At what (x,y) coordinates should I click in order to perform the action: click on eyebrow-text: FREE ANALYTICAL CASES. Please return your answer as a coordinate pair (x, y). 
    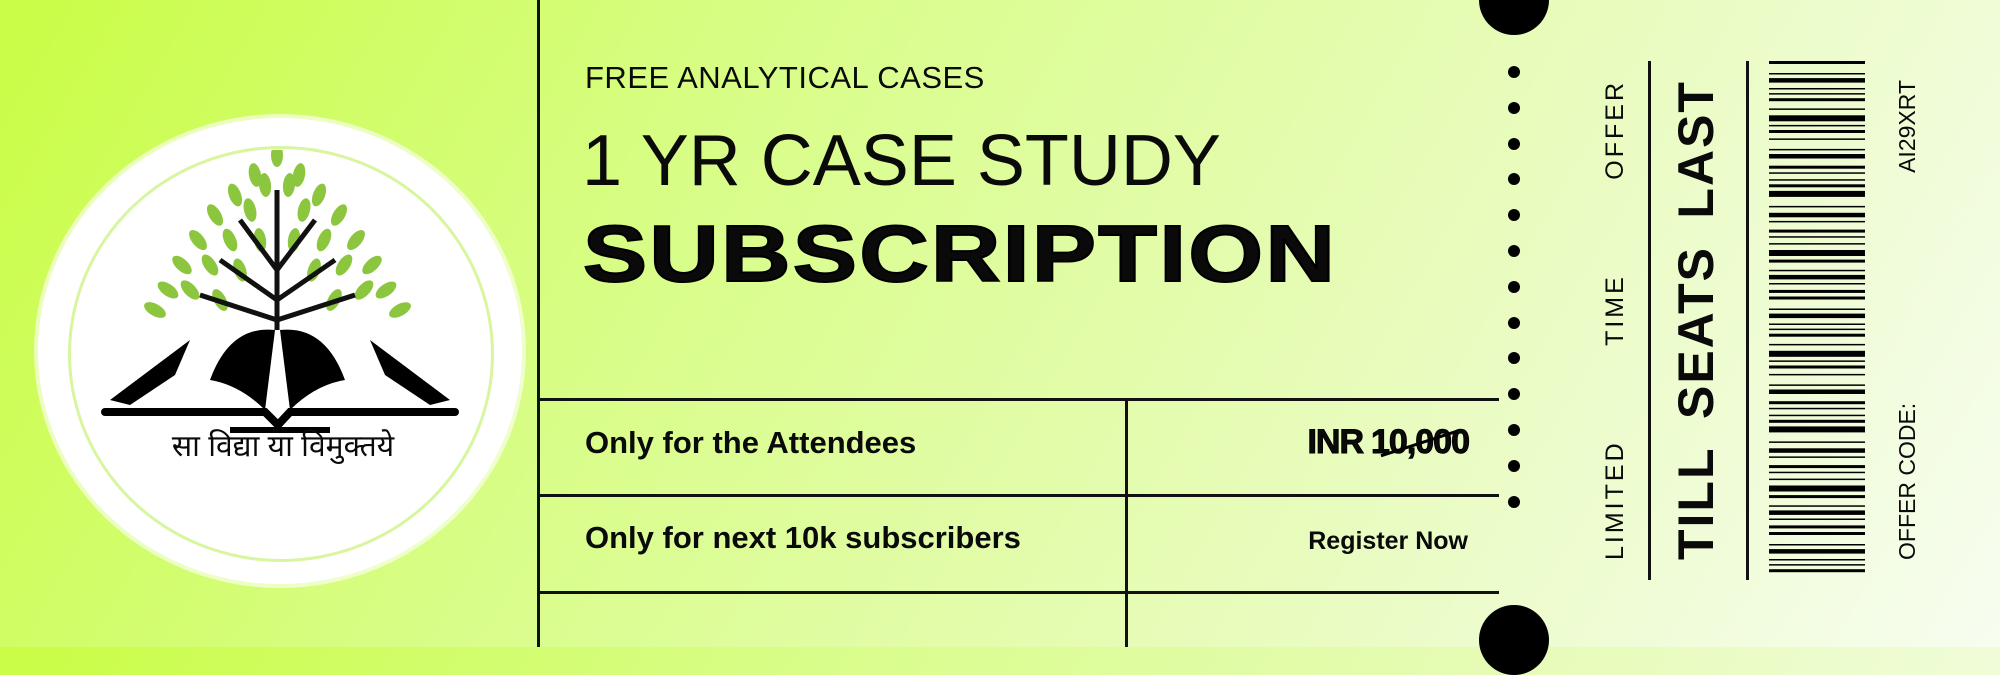
    Looking at the image, I should click on (785, 77).